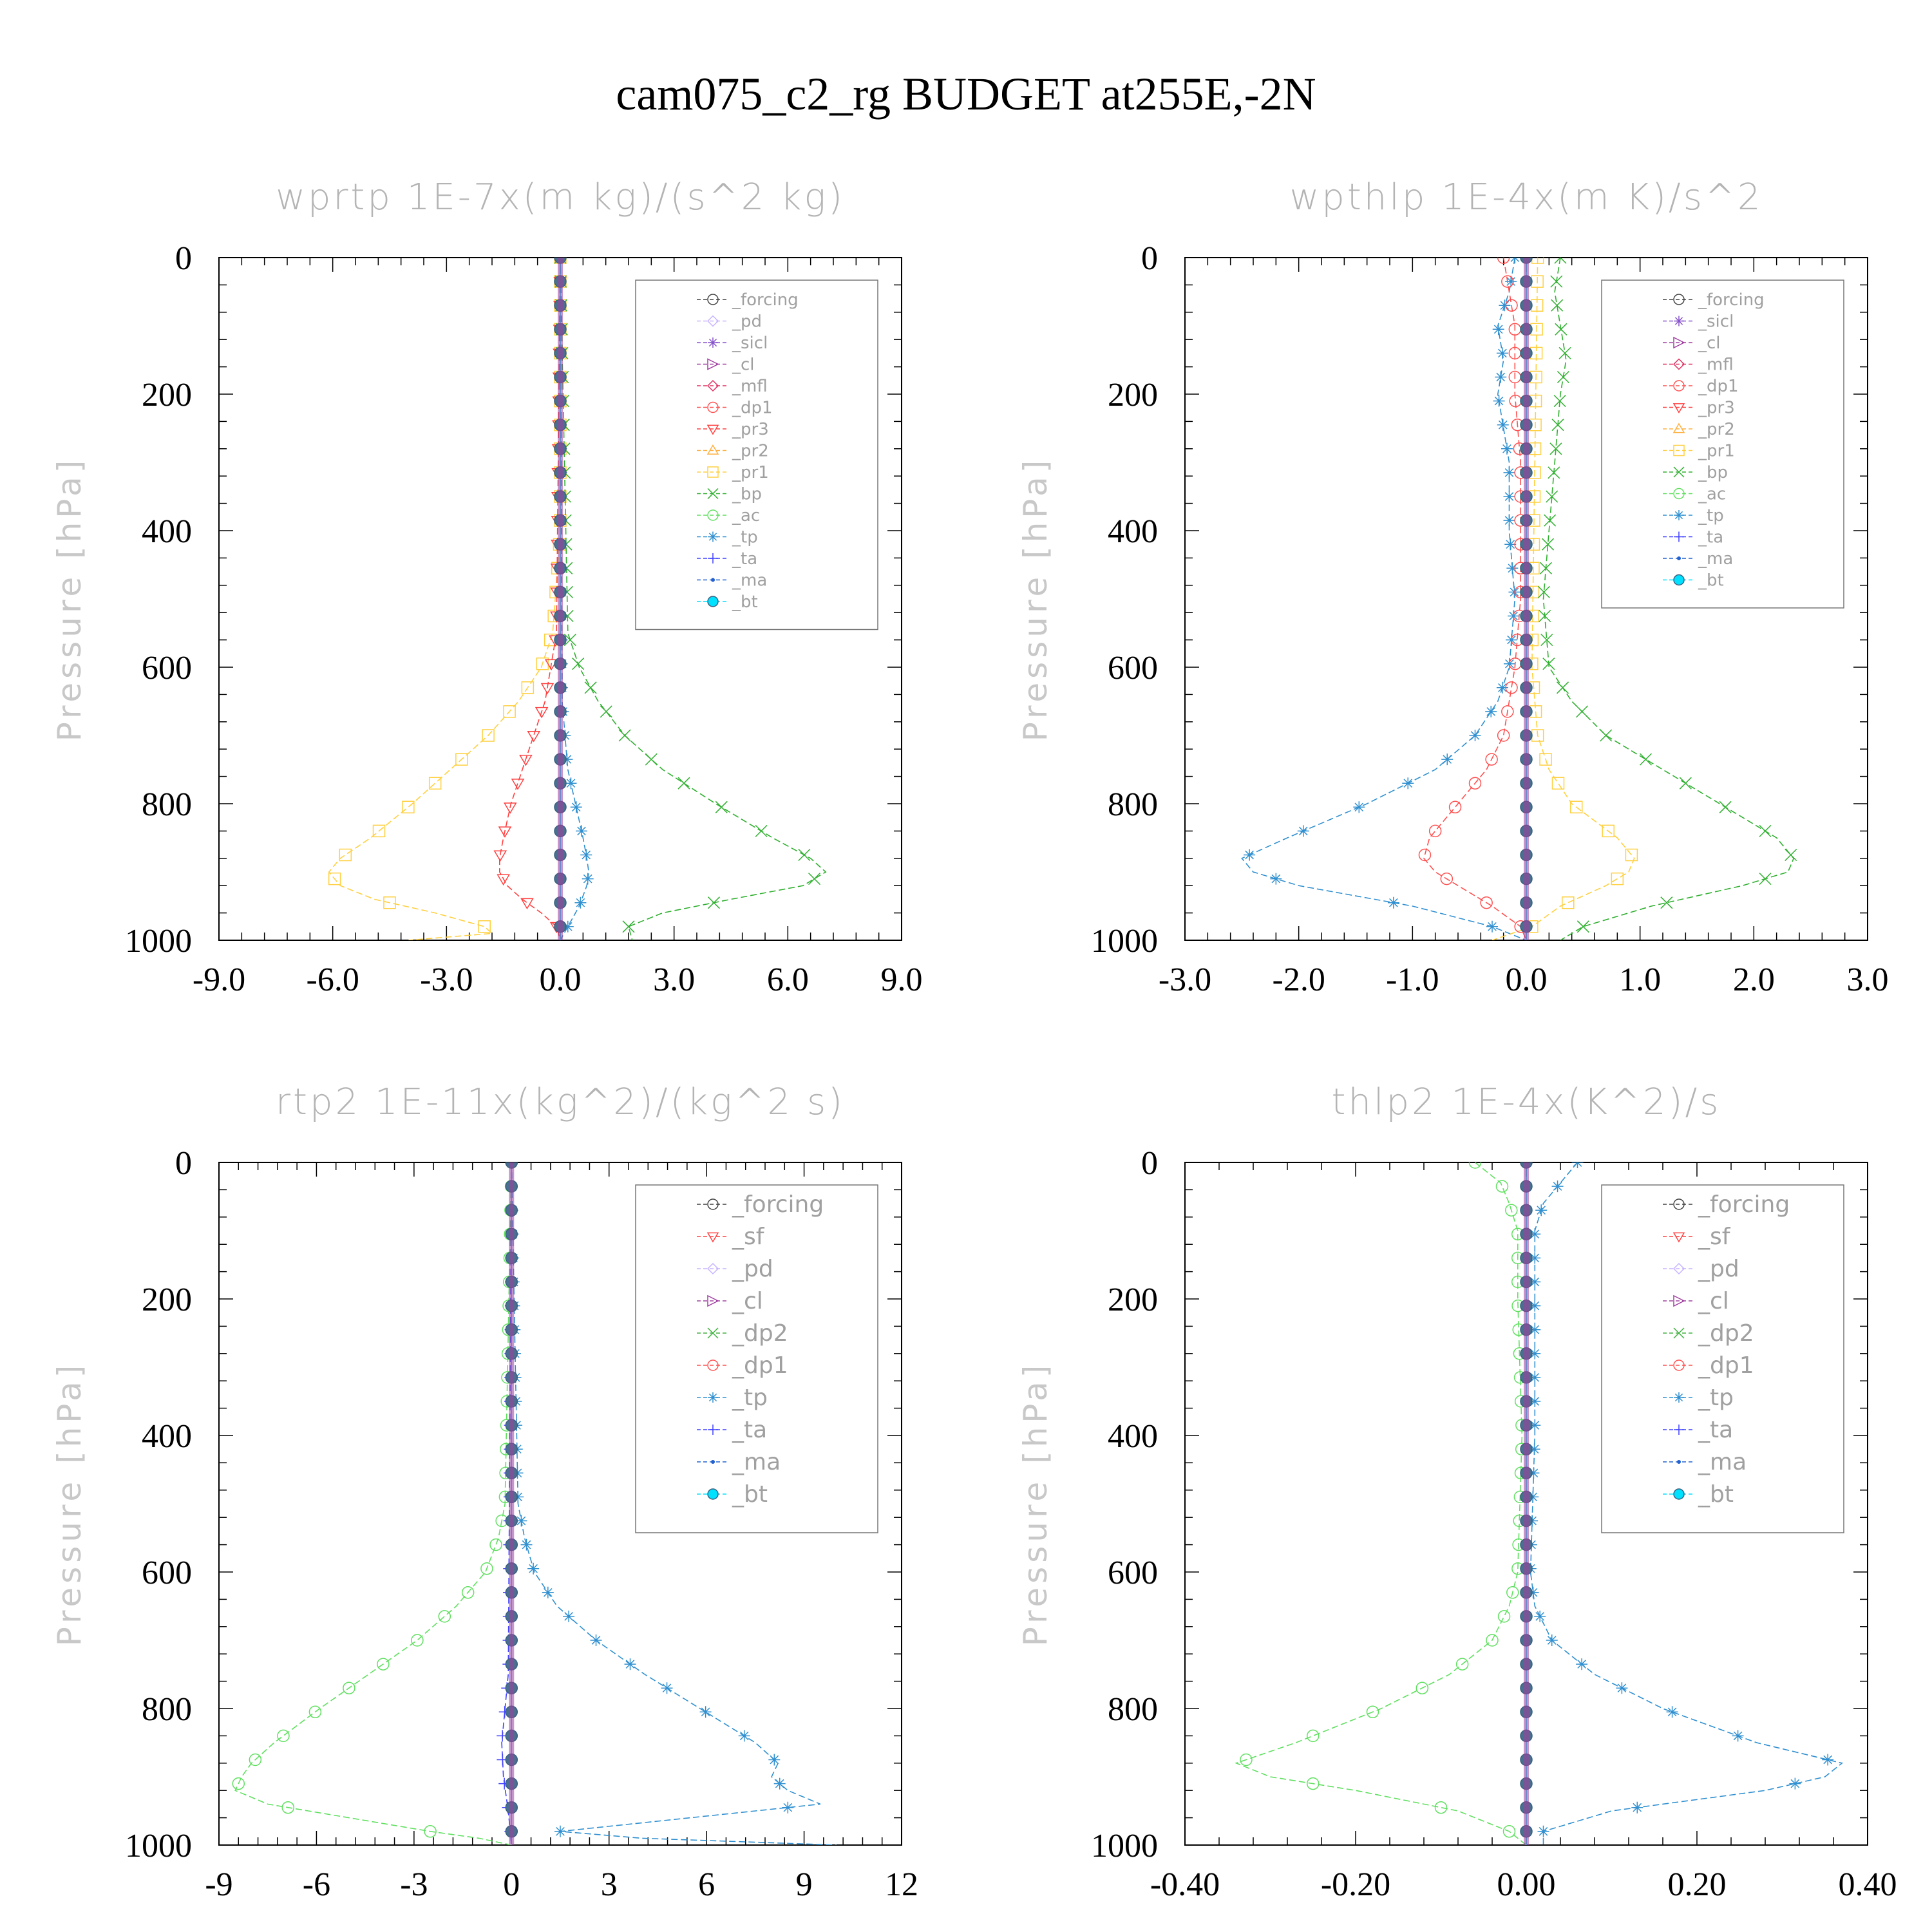 Image resolution: width=1932 pixels, height=1932 pixels. What do you see at coordinates (1727, 1204) in the screenshot?
I see `legend-item: _forcing` at bounding box center [1727, 1204].